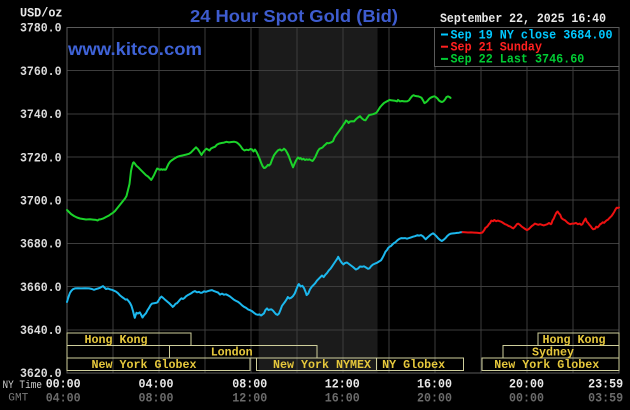 The image size is (630, 410). Describe the element at coordinates (605, 383) in the screenshot. I see `svg-text: 23:59` at that location.